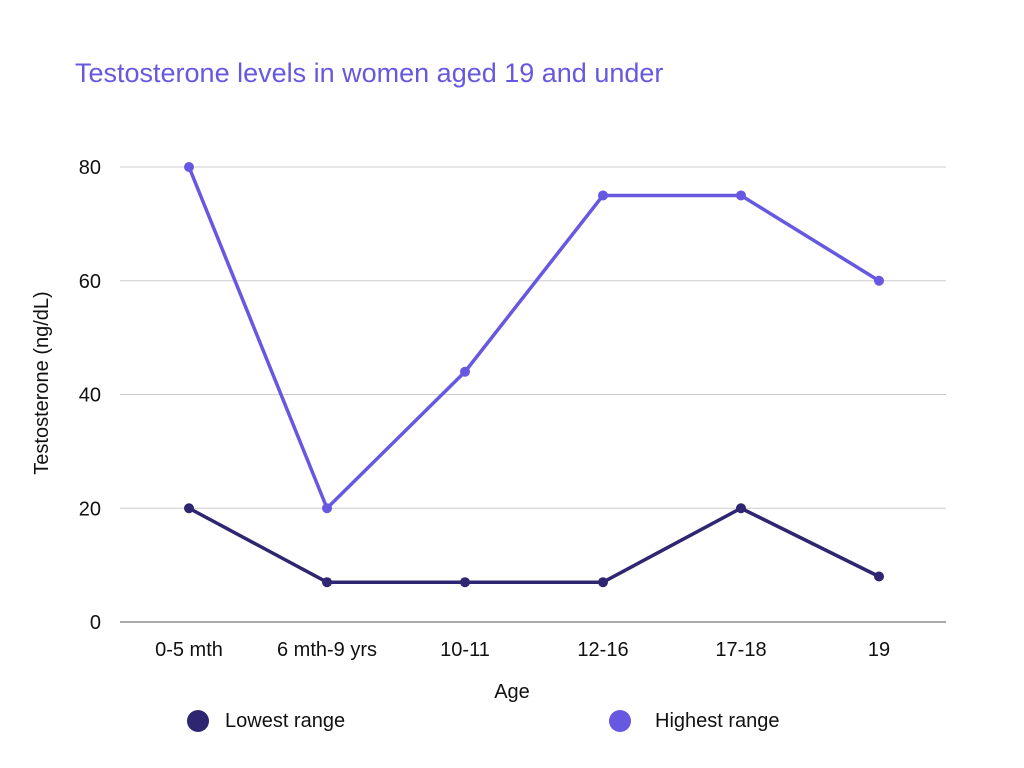  What do you see at coordinates (717, 720) in the screenshot?
I see `legend-label-highest: Highest range` at bounding box center [717, 720].